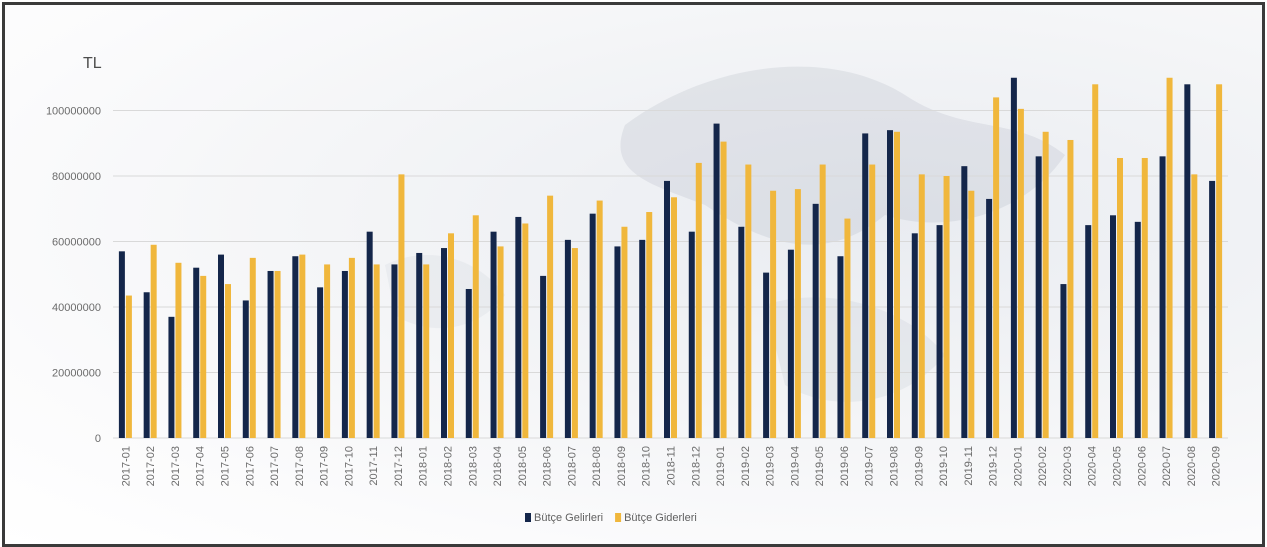  What do you see at coordinates (696, 466) in the screenshot?
I see `x-tick-label: 2018-12` at bounding box center [696, 466].